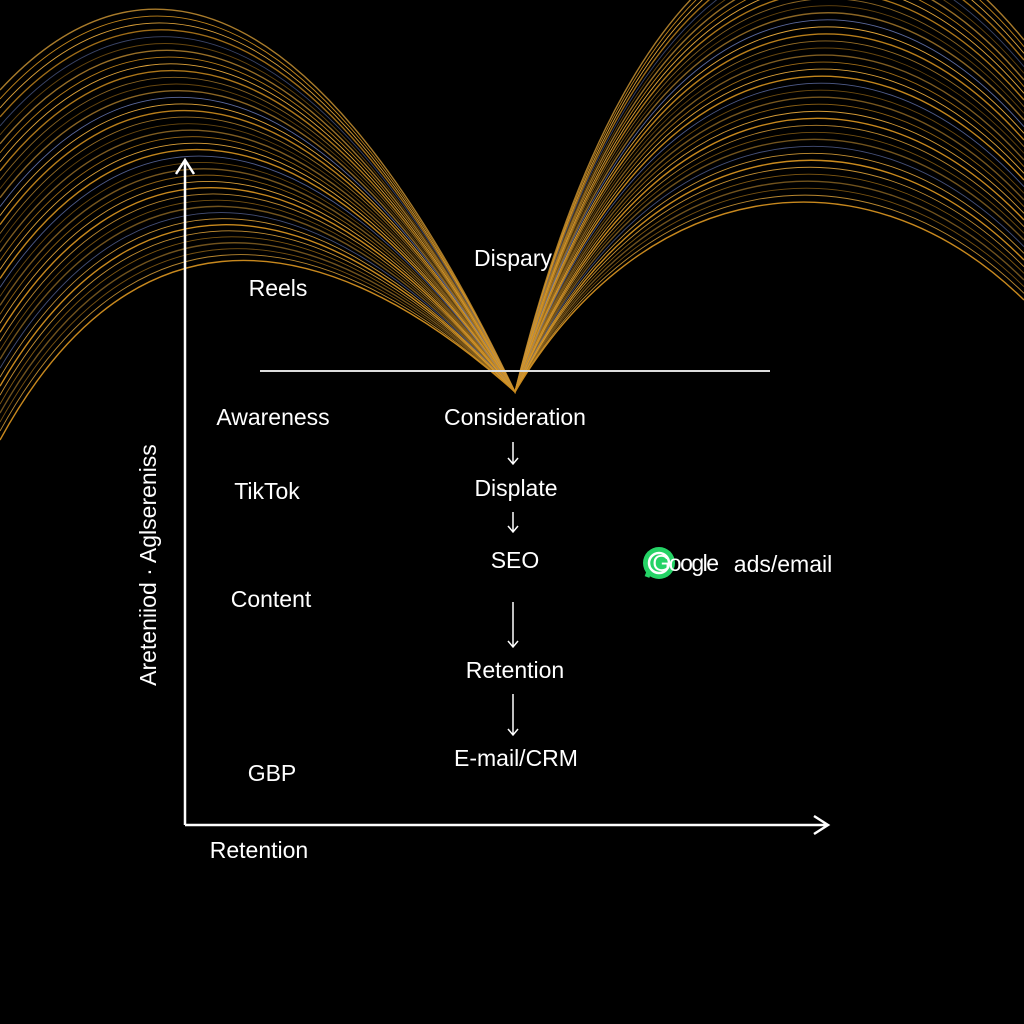 The image size is (1024, 1024). Describe the element at coordinates (515, 560) in the screenshot. I see `funnel-step: SEO` at that location.